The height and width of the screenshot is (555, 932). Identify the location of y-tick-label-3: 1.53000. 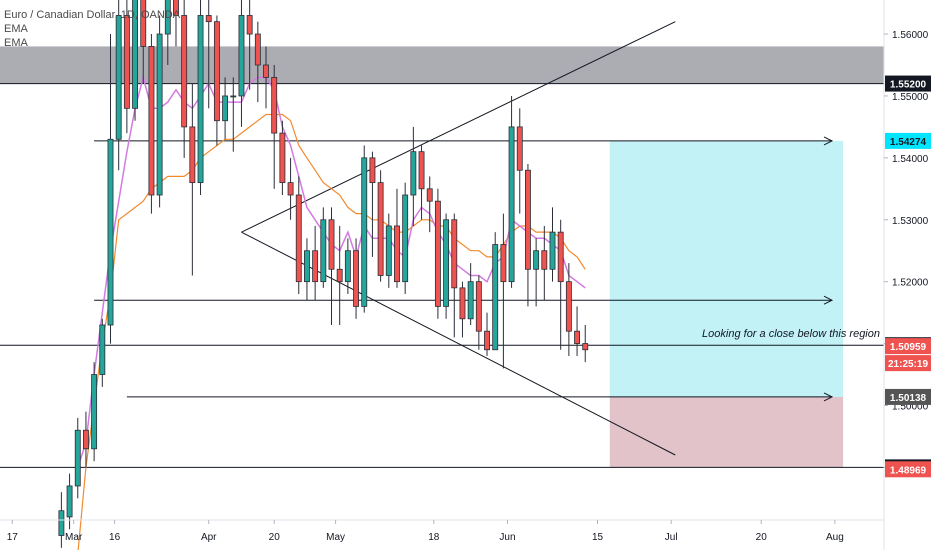
(910, 221).